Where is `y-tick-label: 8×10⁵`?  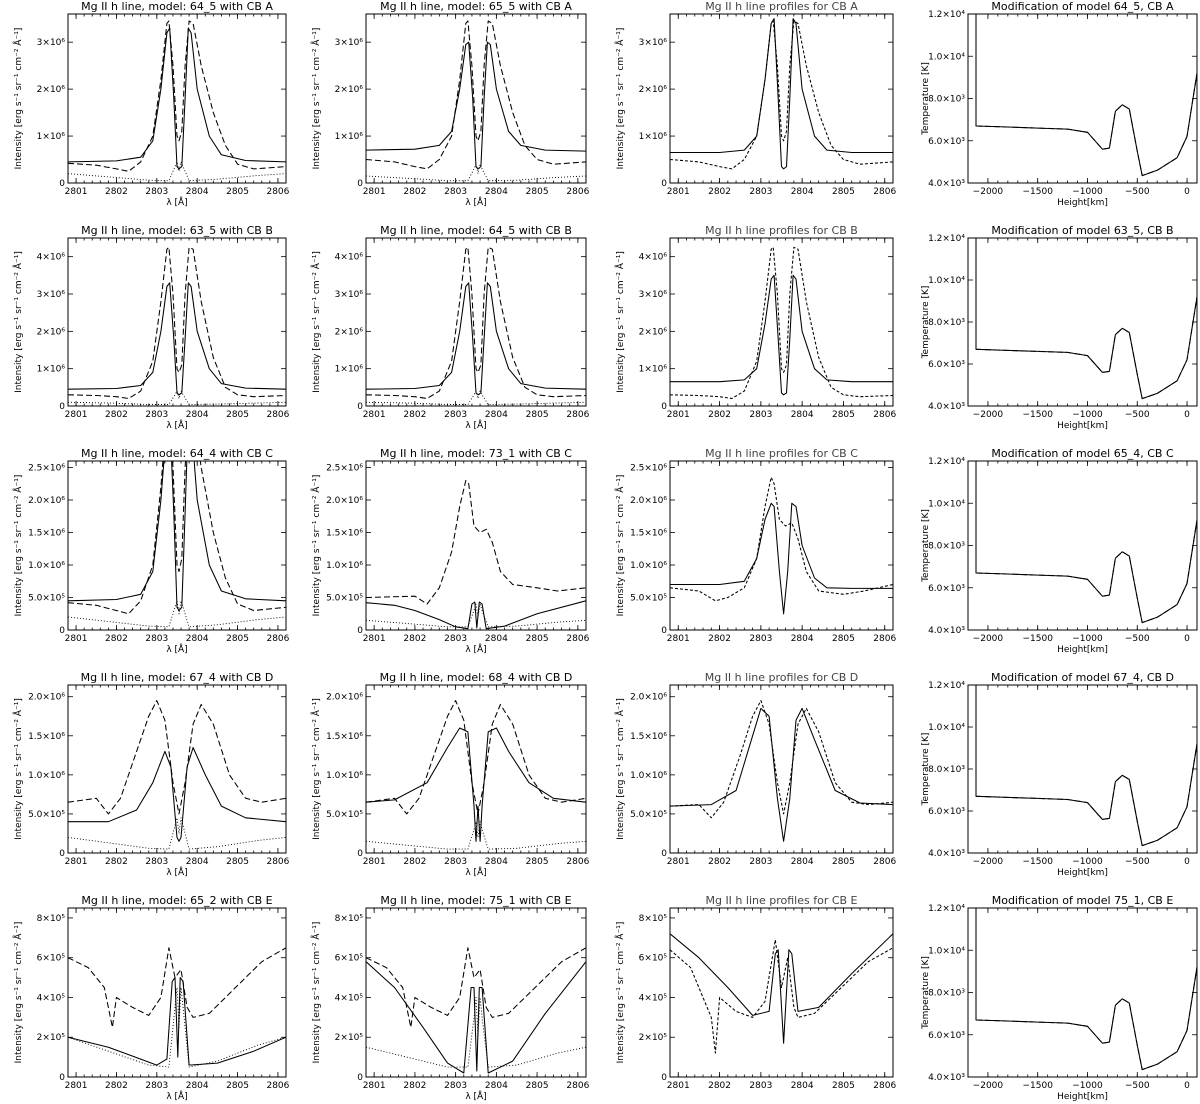 y-tick-label: 8×10⁵ is located at coordinates (51, 919).